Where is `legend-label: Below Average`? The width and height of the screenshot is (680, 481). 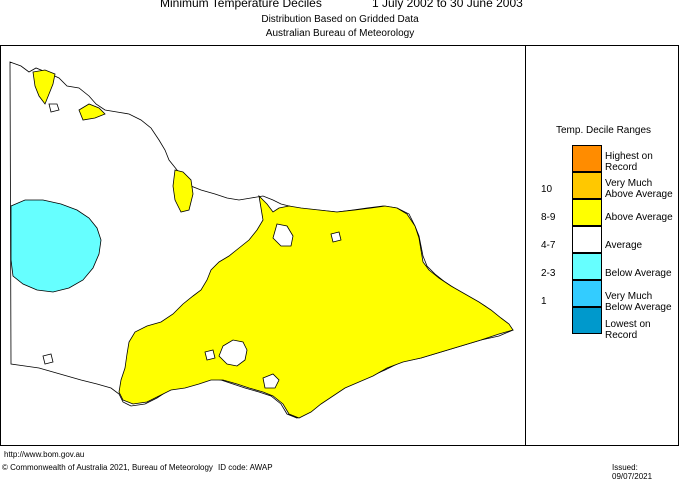
legend-label: Below Average is located at coordinates (638, 273).